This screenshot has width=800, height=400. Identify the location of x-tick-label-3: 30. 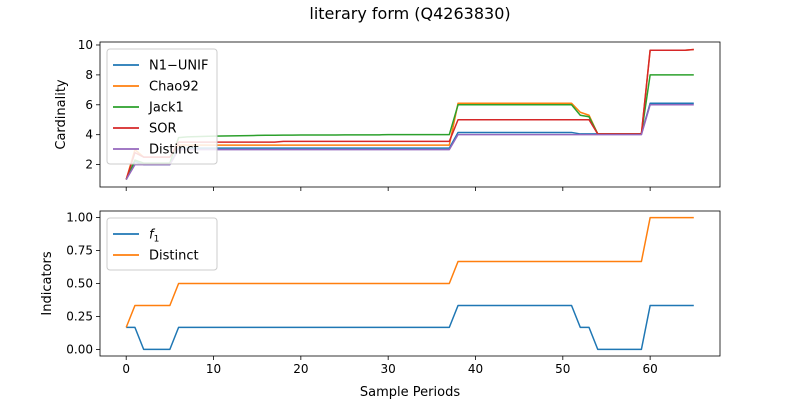
(388, 369).